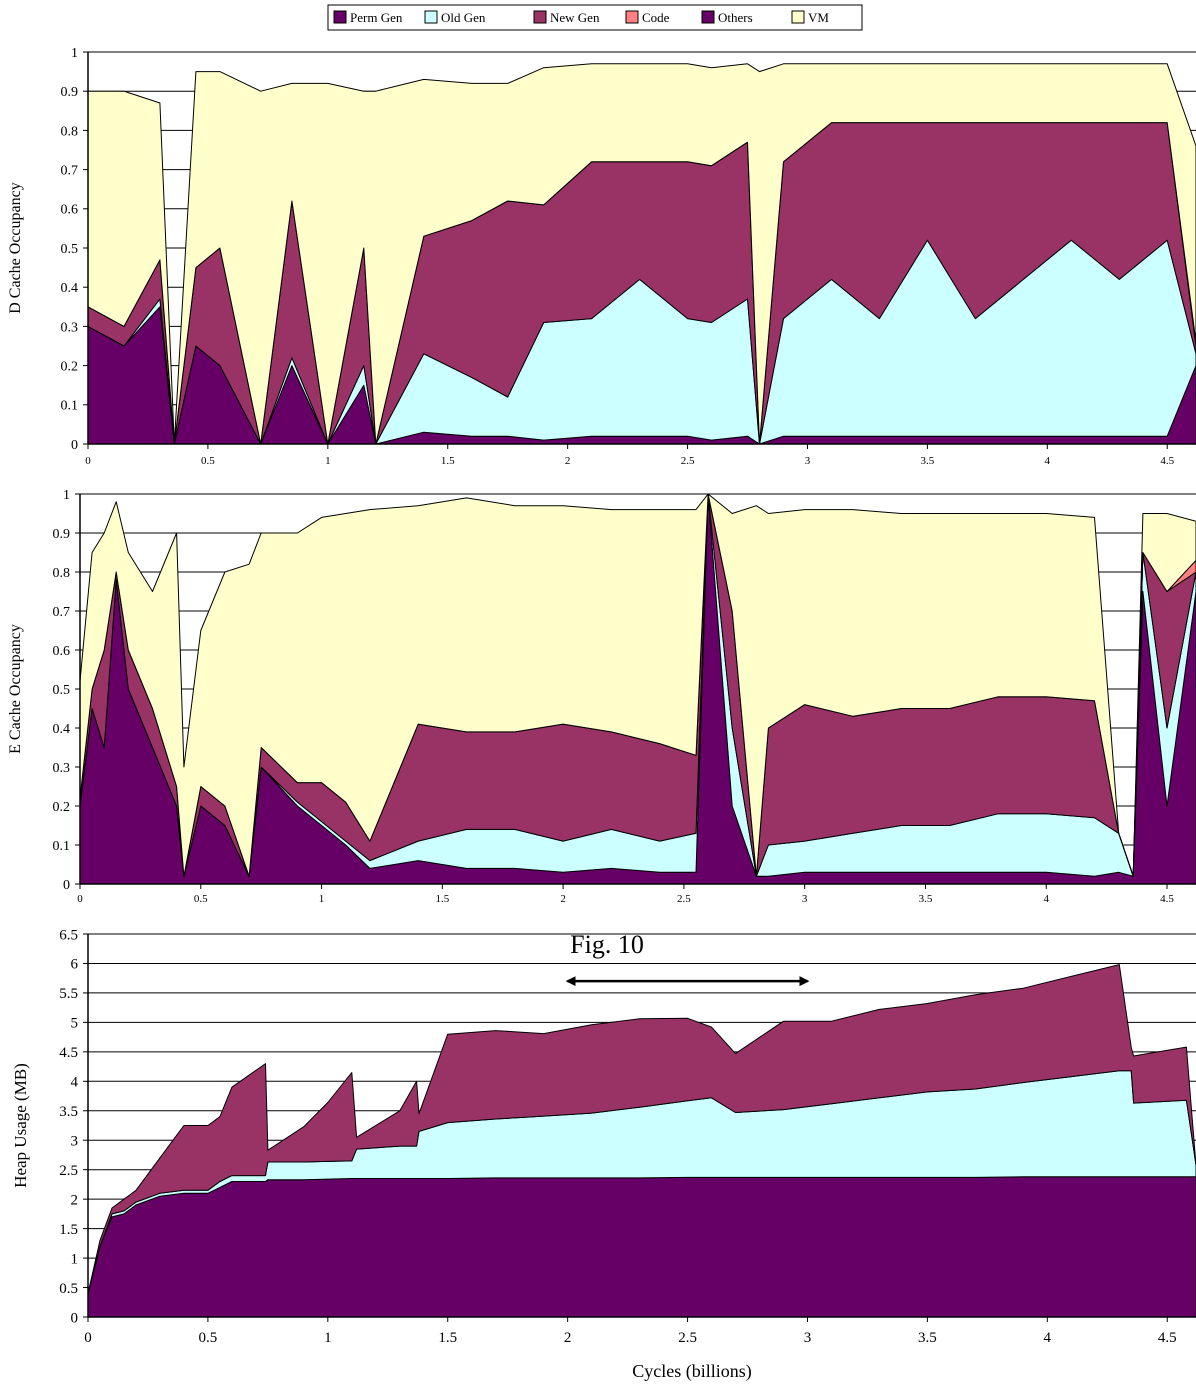 The image size is (1196, 1395). What do you see at coordinates (68, 1053) in the screenshot?
I see `y-tick-label: 4.5` at bounding box center [68, 1053].